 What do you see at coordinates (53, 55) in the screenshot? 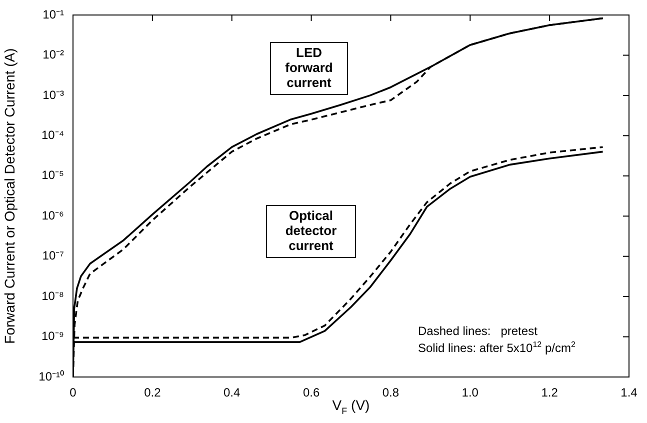
I see `y-tick-label: 10⁻²` at bounding box center [53, 55].